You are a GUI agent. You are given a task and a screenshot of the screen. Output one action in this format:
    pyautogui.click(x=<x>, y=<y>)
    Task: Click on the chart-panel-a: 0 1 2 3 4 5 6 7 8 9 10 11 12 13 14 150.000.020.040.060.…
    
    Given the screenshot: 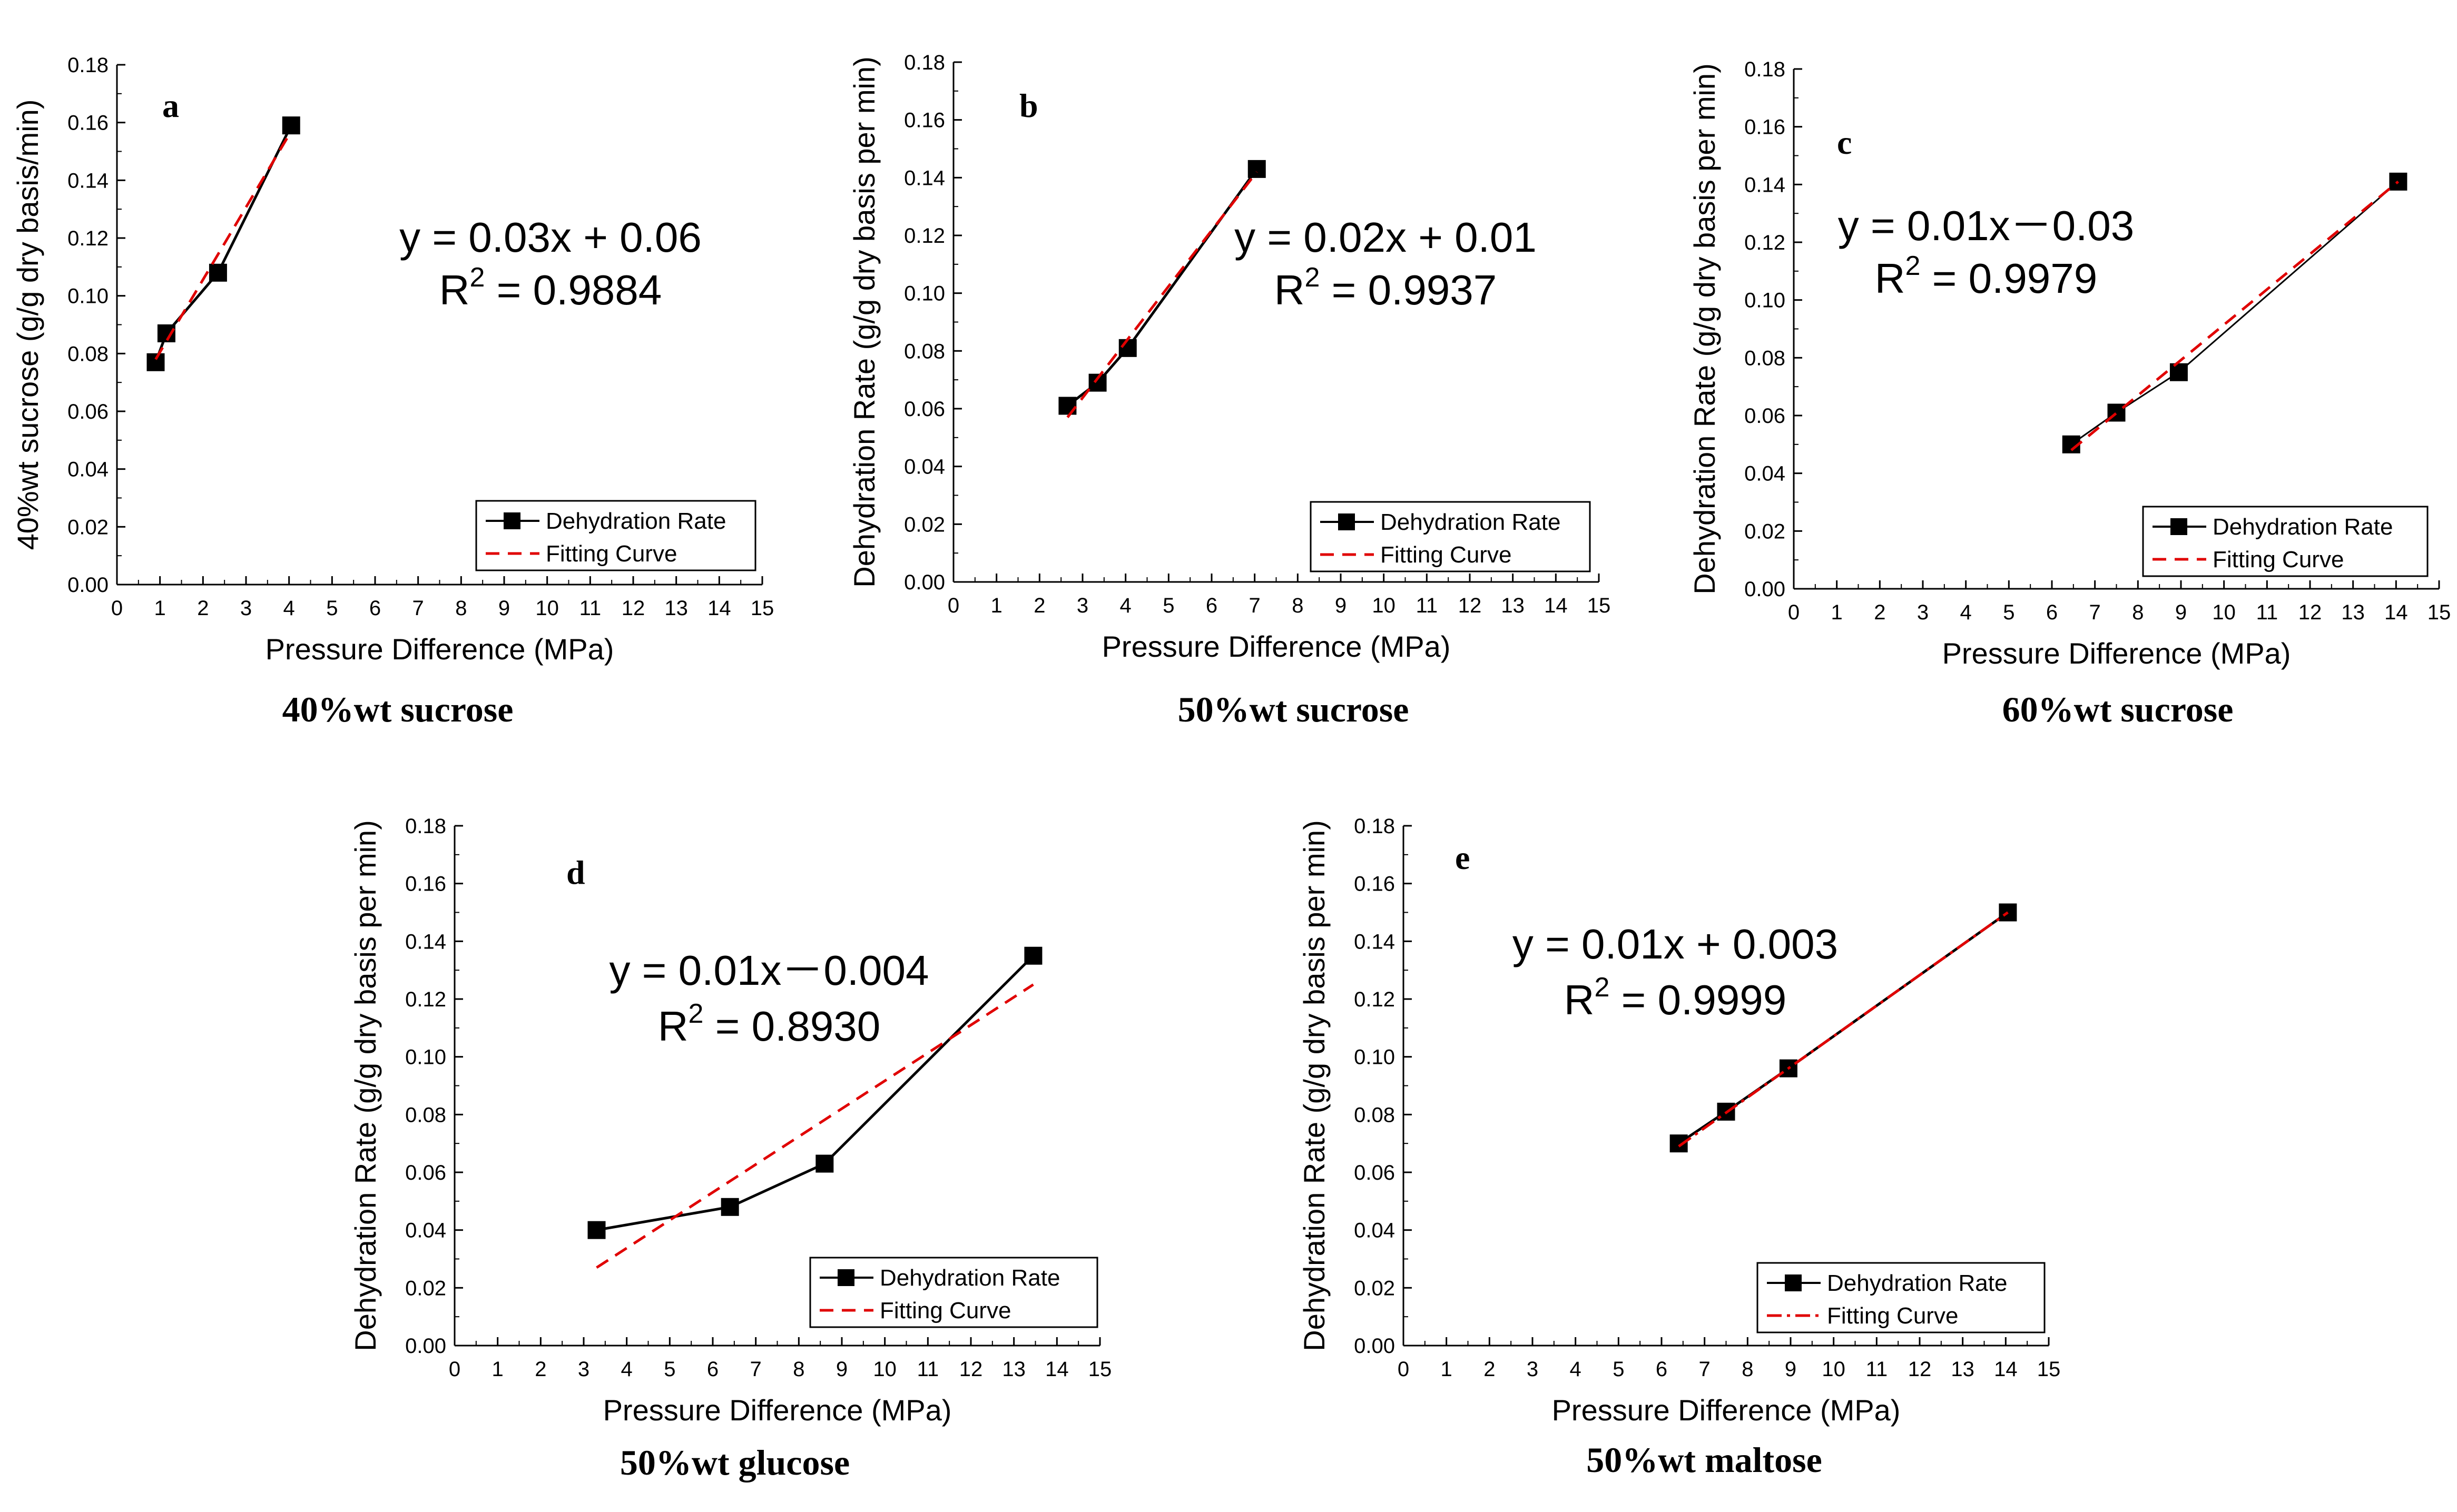 What is the action you would take?
    pyautogui.click(x=392, y=391)
    